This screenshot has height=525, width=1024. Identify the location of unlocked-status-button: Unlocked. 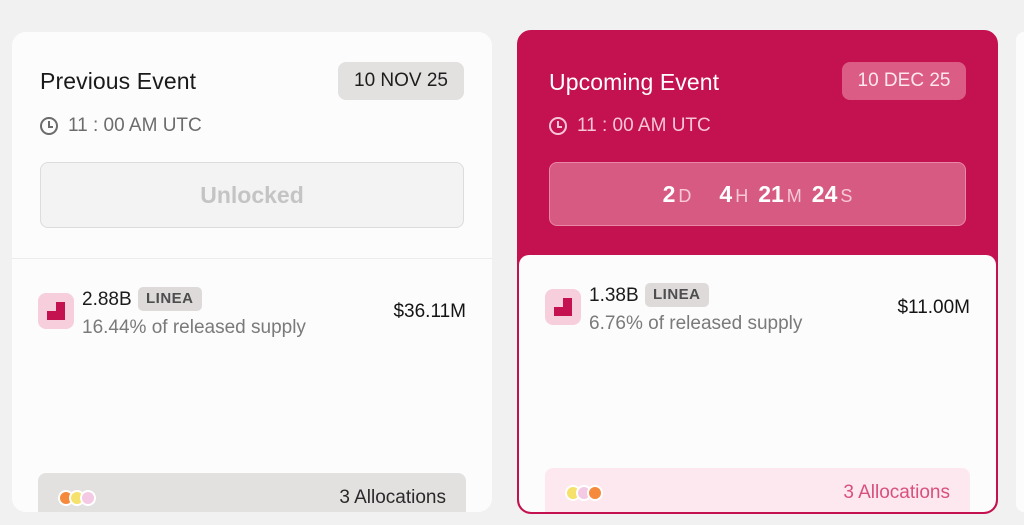
(252, 195).